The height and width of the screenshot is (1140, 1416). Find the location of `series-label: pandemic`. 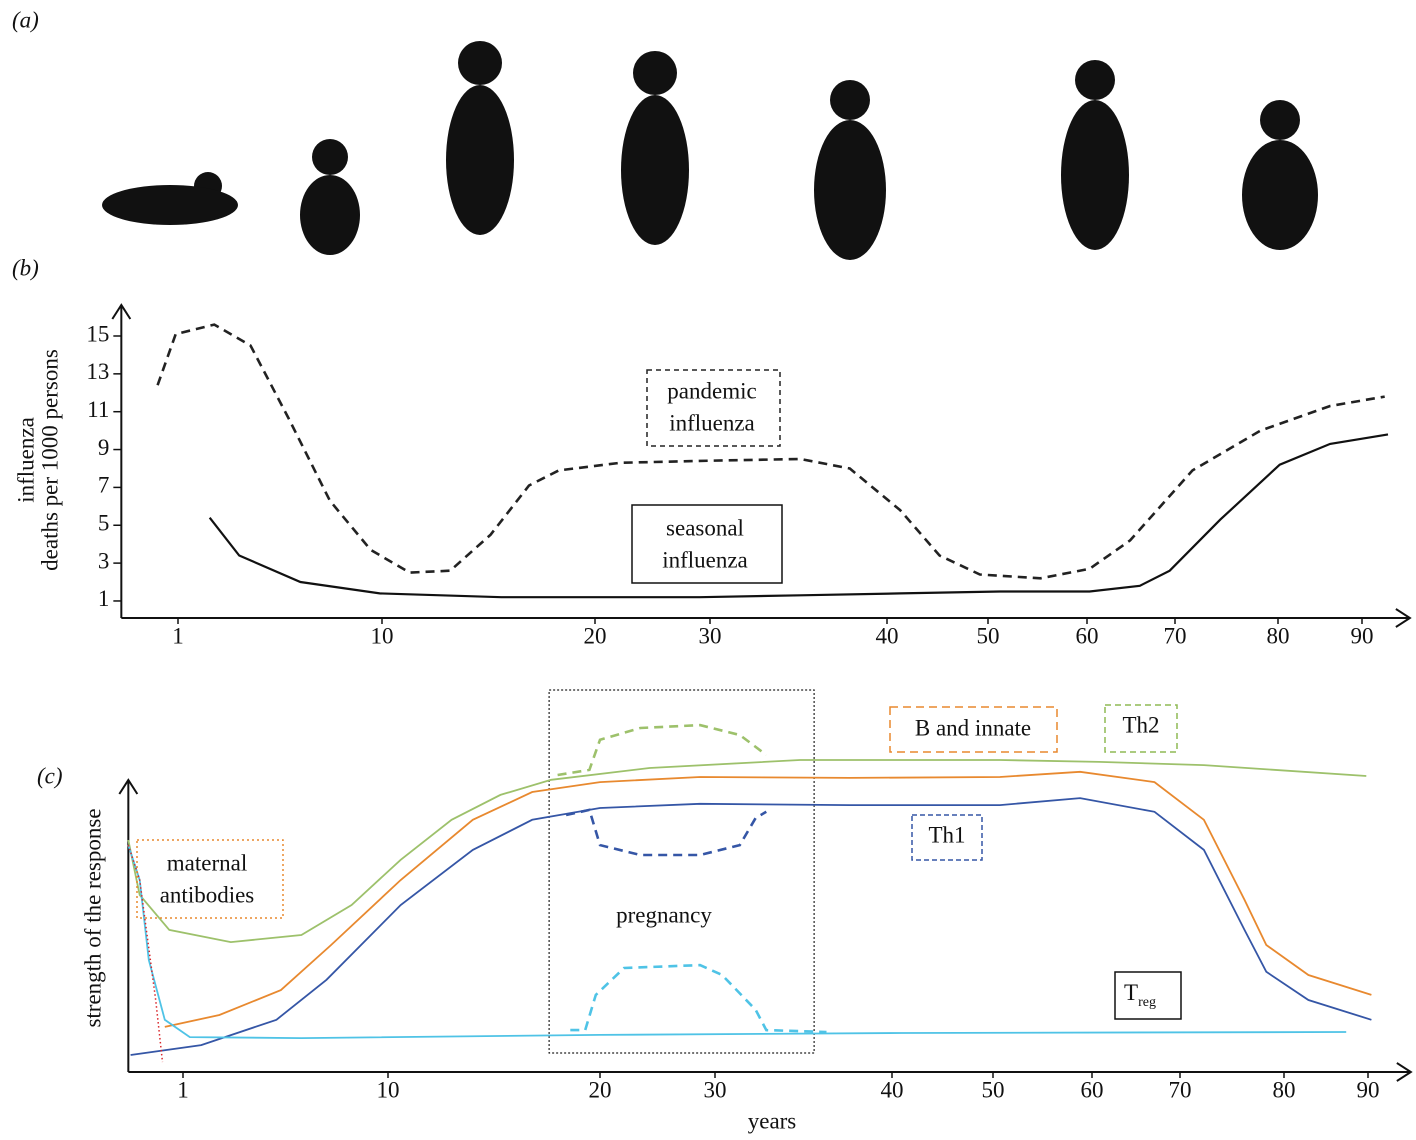

series-label: pandemic is located at coordinates (711, 390).